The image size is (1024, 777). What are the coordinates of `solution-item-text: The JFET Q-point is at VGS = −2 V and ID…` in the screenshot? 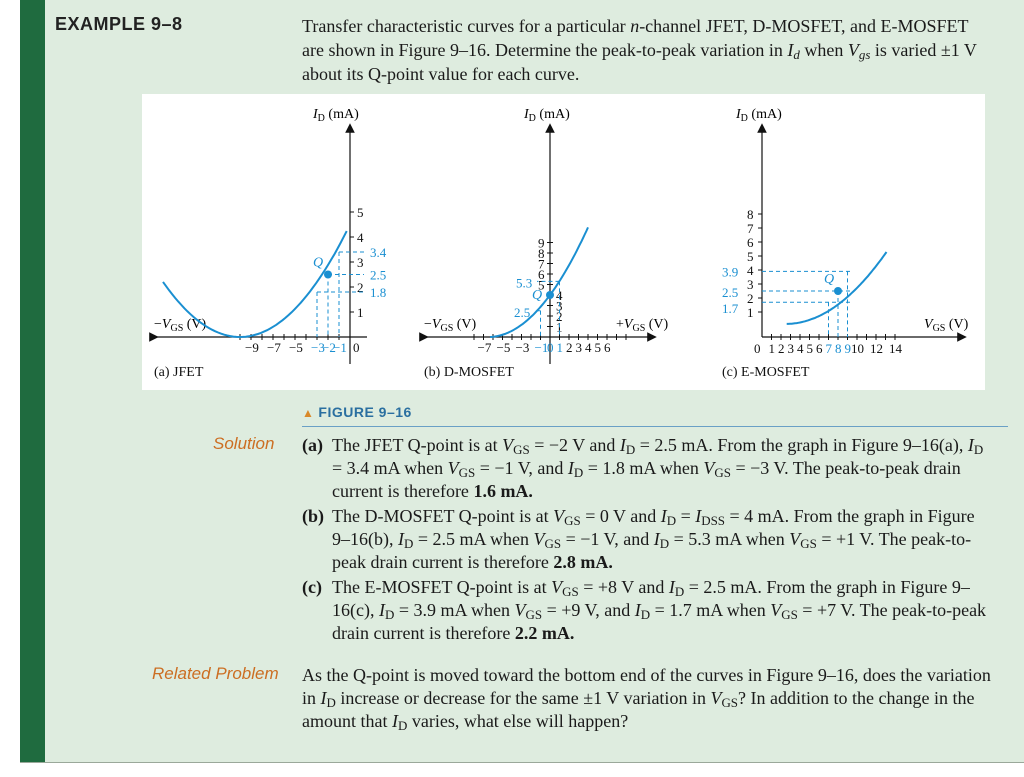 It's located at (658, 468).